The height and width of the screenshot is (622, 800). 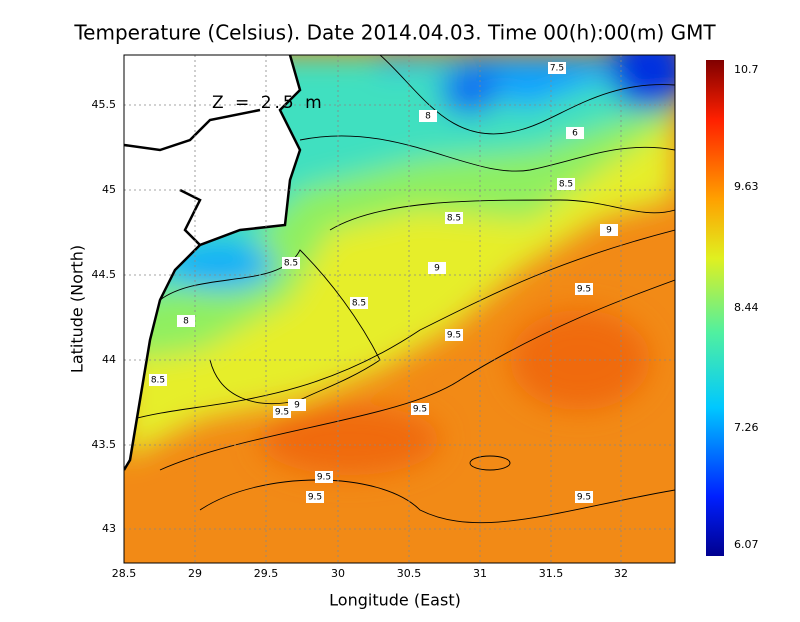 What do you see at coordinates (195, 573) in the screenshot?
I see `x-tick-label: 29` at bounding box center [195, 573].